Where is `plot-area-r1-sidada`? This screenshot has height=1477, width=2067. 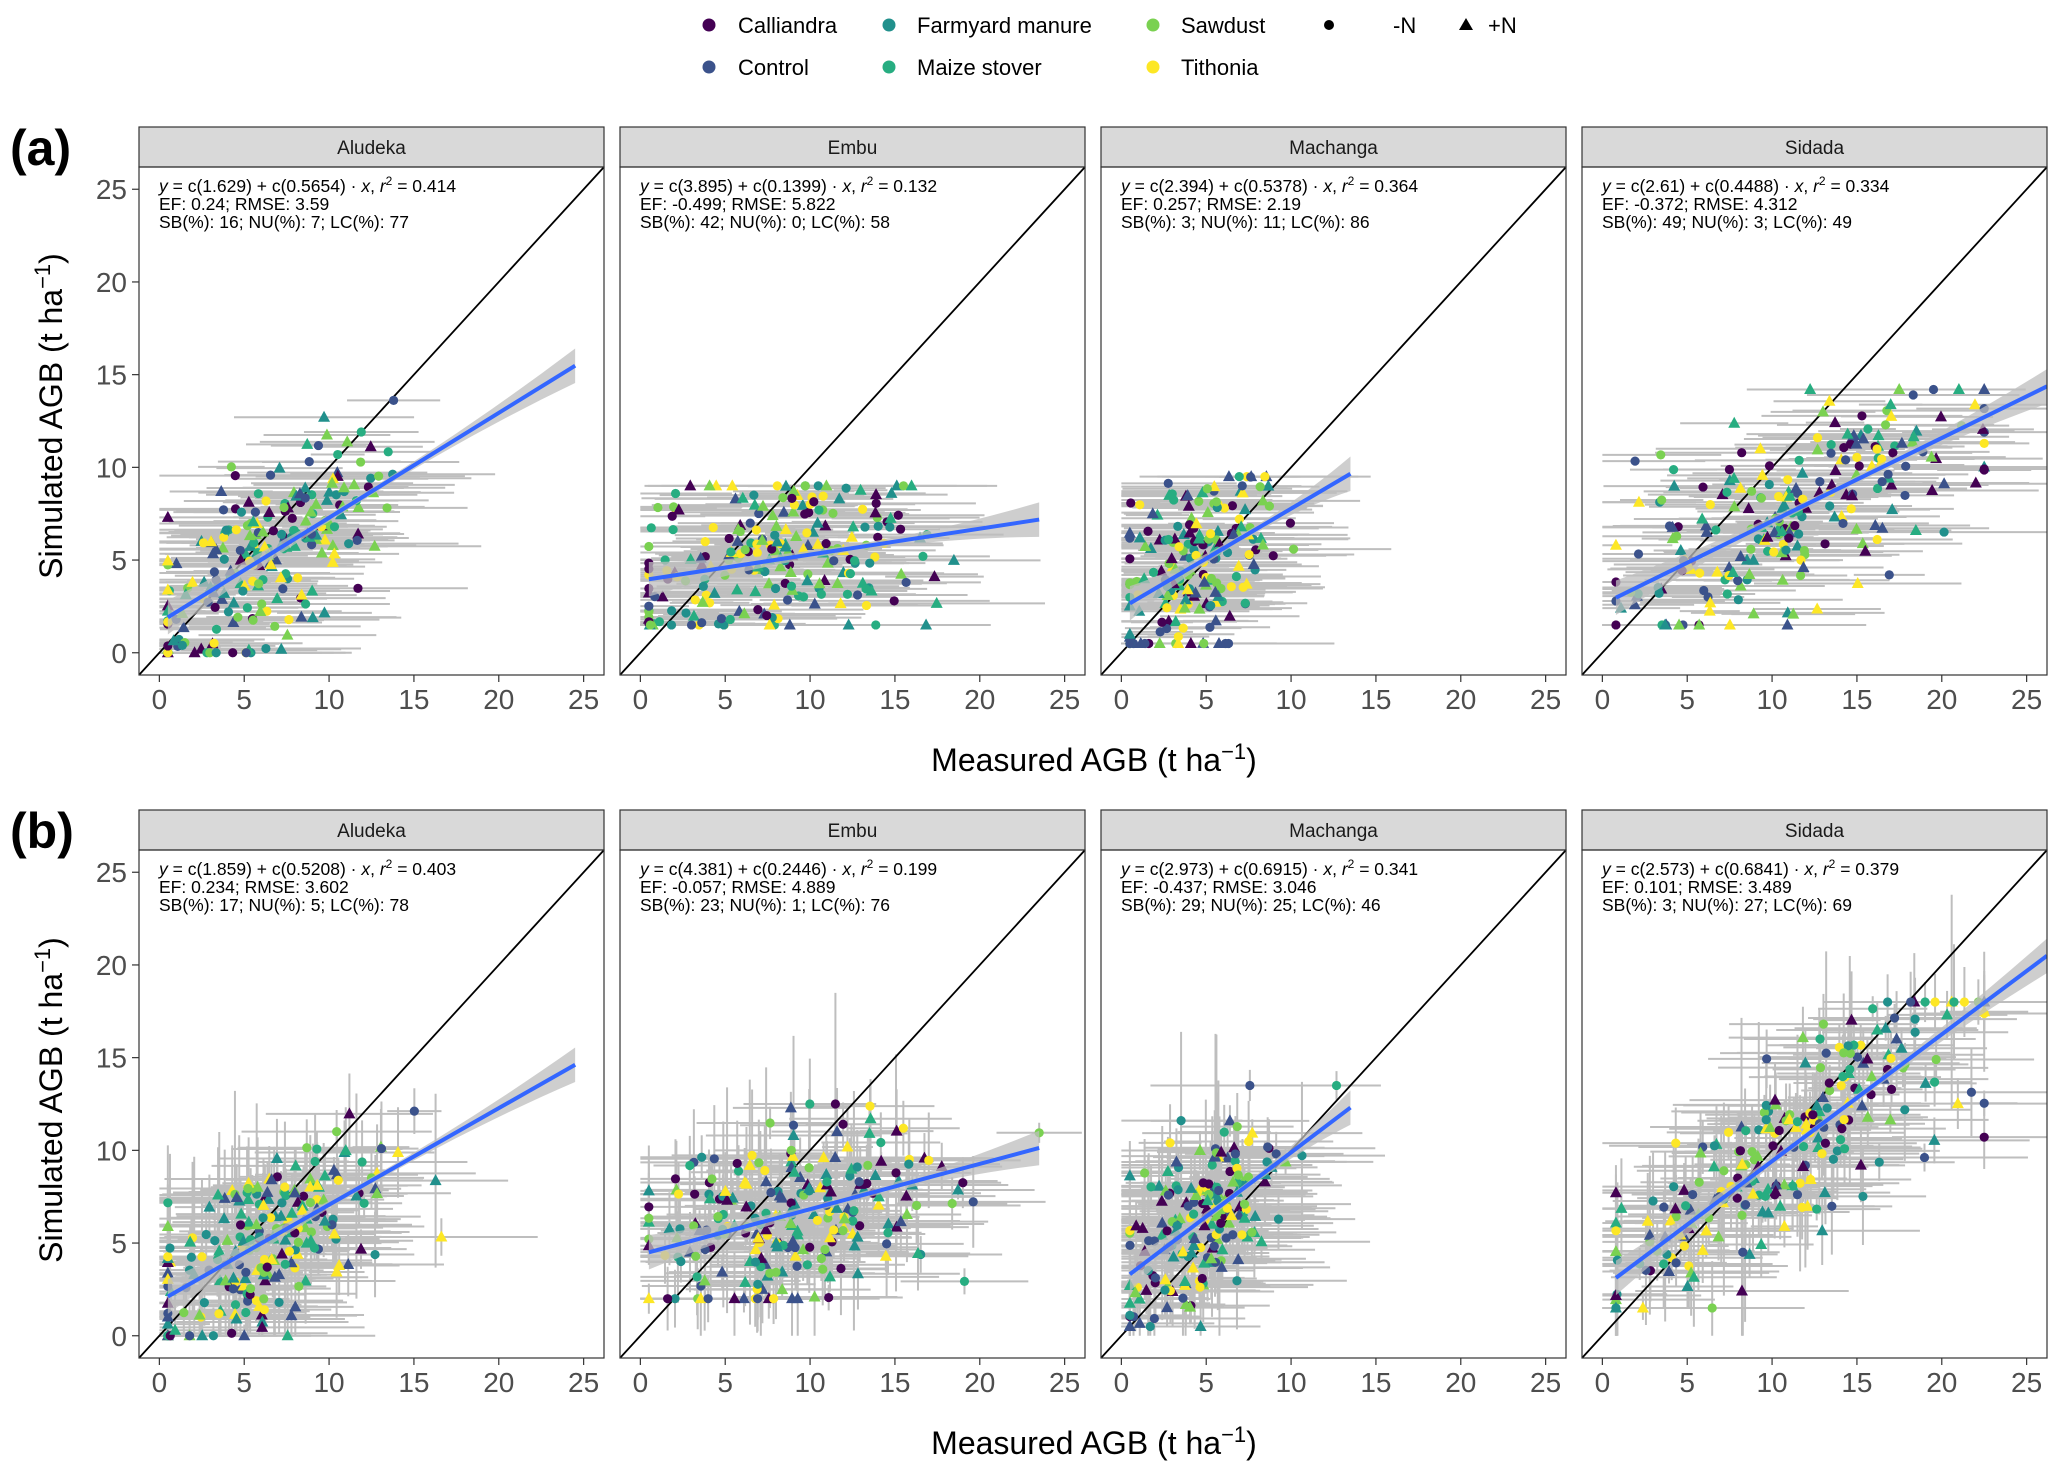
plot-area-r1-sidada is located at coordinates (1814, 1104).